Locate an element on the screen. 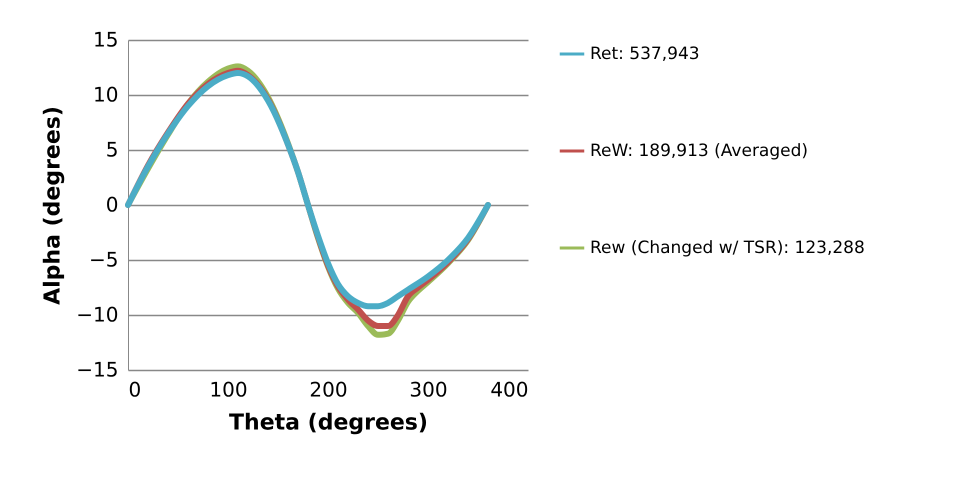 The width and height of the screenshot is (954, 503). y-tick-label: 15 is located at coordinates (105, 40).